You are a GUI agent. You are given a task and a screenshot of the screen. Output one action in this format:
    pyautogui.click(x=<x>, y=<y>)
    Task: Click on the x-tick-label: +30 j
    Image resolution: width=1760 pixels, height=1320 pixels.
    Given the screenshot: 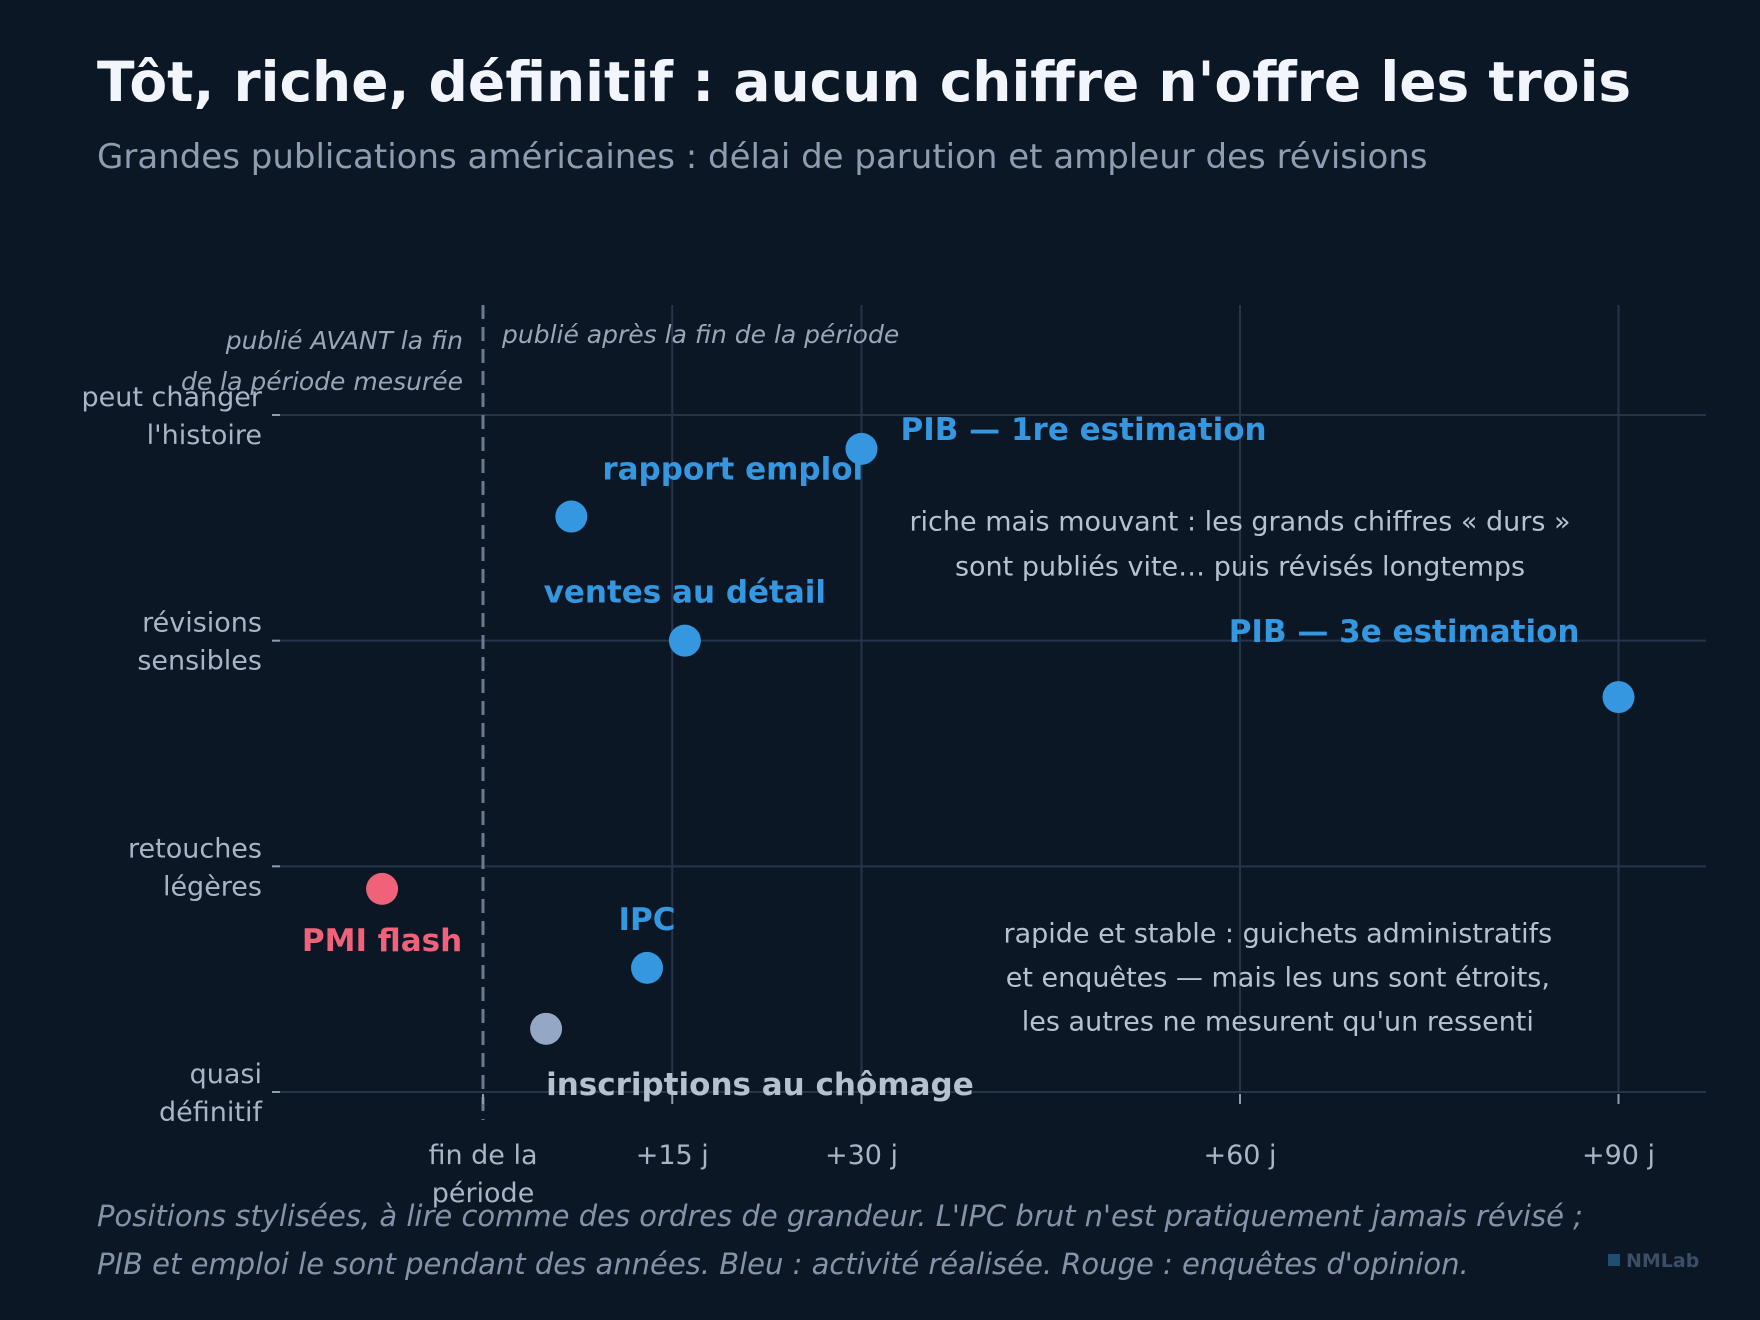 What is the action you would take?
    pyautogui.click(x=861, y=1155)
    